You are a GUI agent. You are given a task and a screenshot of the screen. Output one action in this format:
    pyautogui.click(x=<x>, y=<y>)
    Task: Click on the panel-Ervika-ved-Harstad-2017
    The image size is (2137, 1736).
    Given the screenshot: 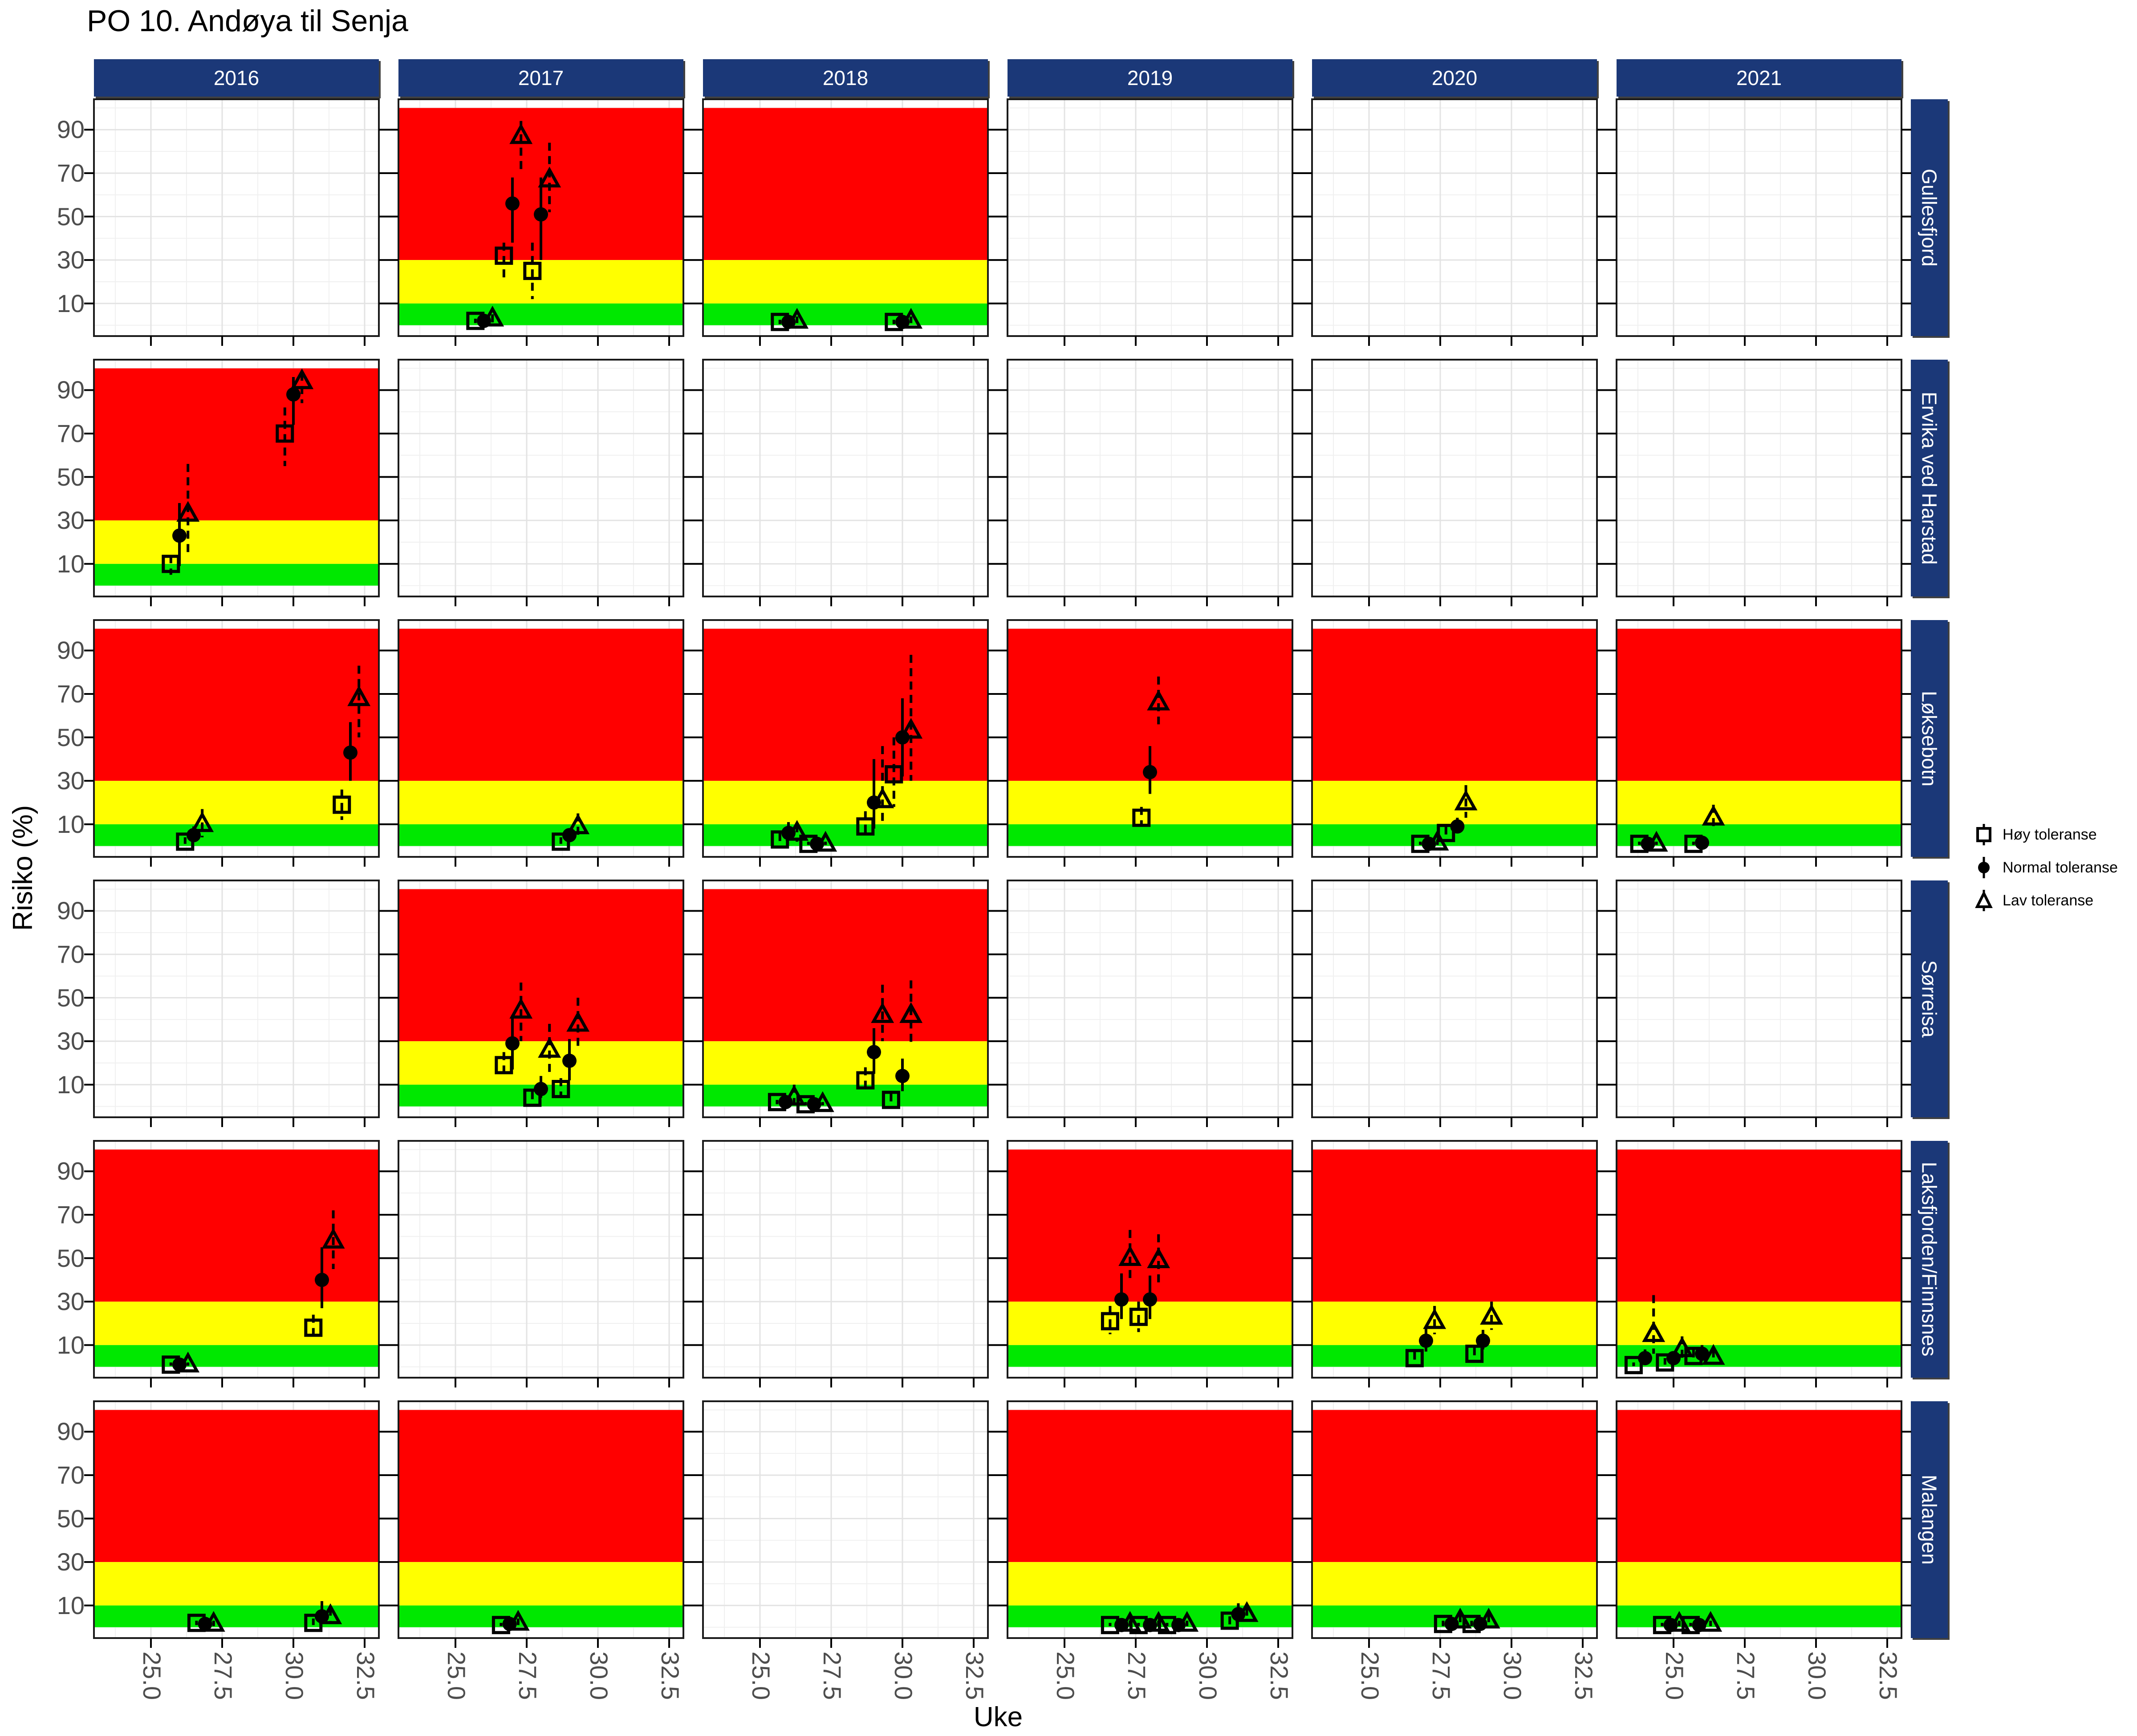 What is the action you would take?
    pyautogui.click(x=541, y=483)
    